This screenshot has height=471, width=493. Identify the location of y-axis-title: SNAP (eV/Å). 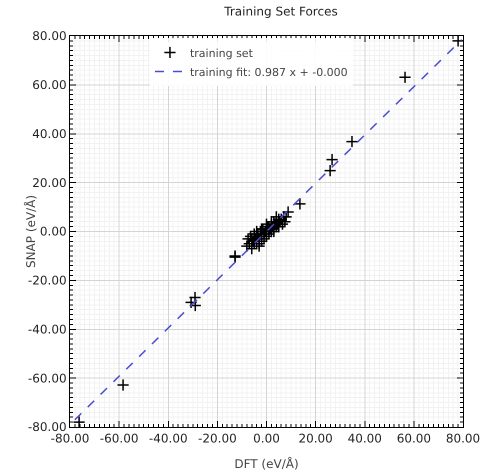
(30, 231).